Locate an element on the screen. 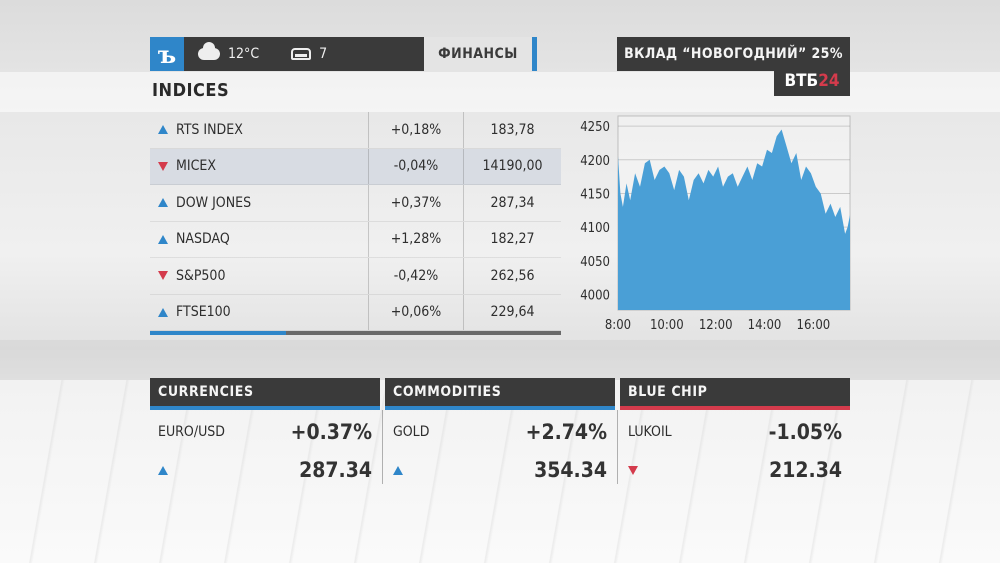  index-name: FTSE100 is located at coordinates (203, 312).